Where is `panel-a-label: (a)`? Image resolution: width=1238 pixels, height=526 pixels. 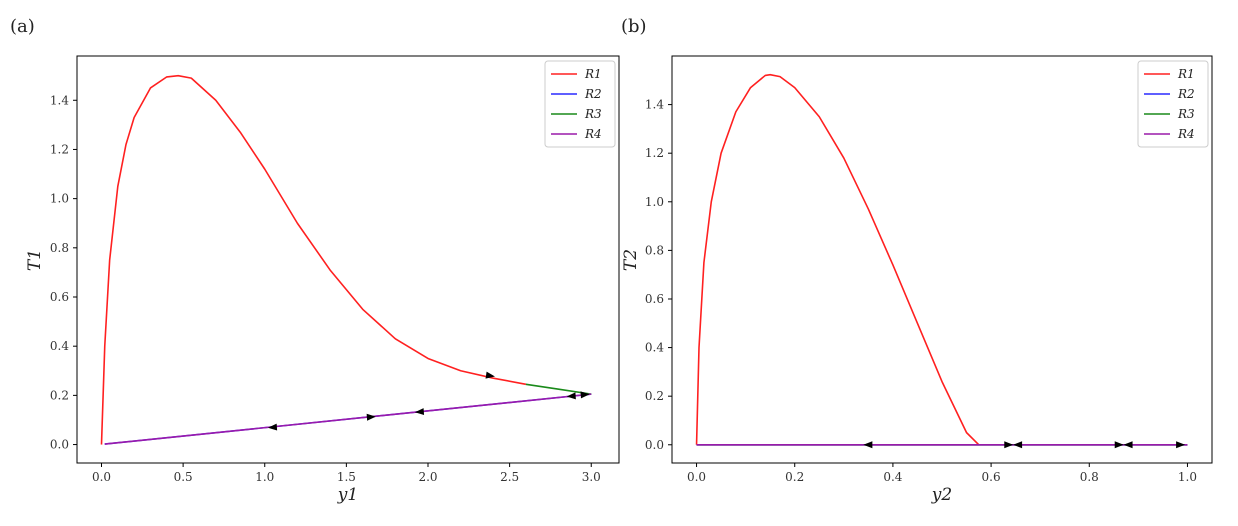 panel-a-label: (a) is located at coordinates (22, 26).